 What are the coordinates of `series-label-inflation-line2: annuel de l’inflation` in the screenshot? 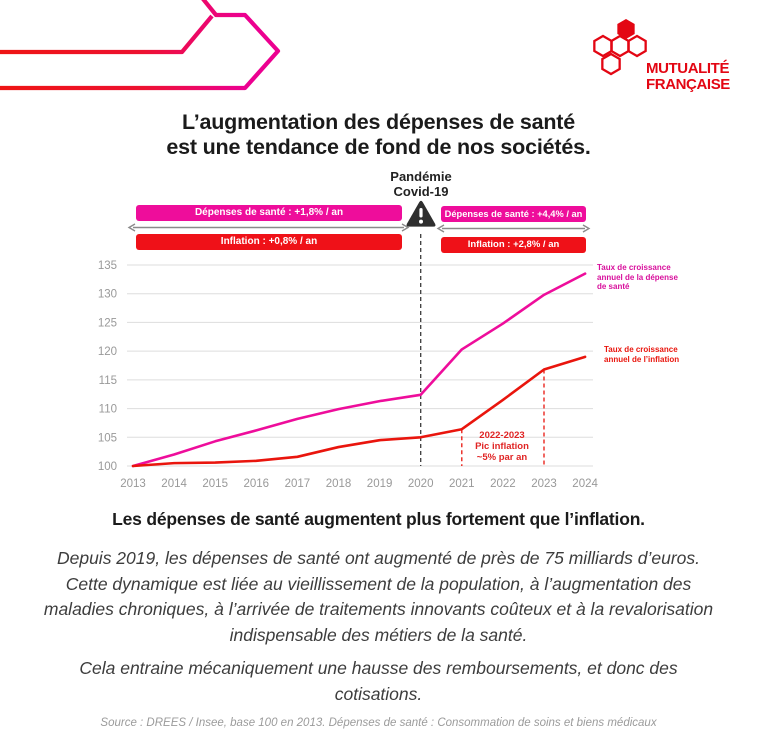 It's located at (642, 359).